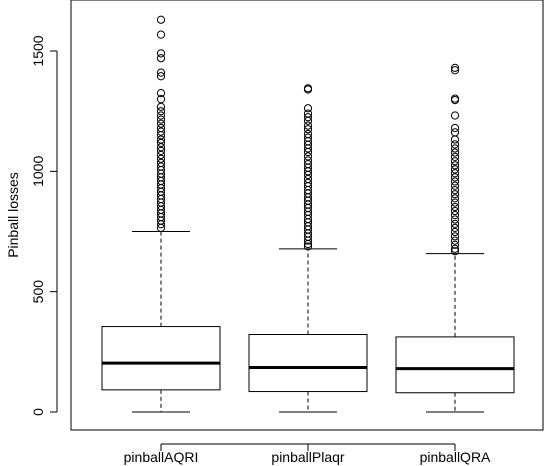 The image size is (550, 466). I want to click on y-tick-label-1500: 1500, so click(38, 50).